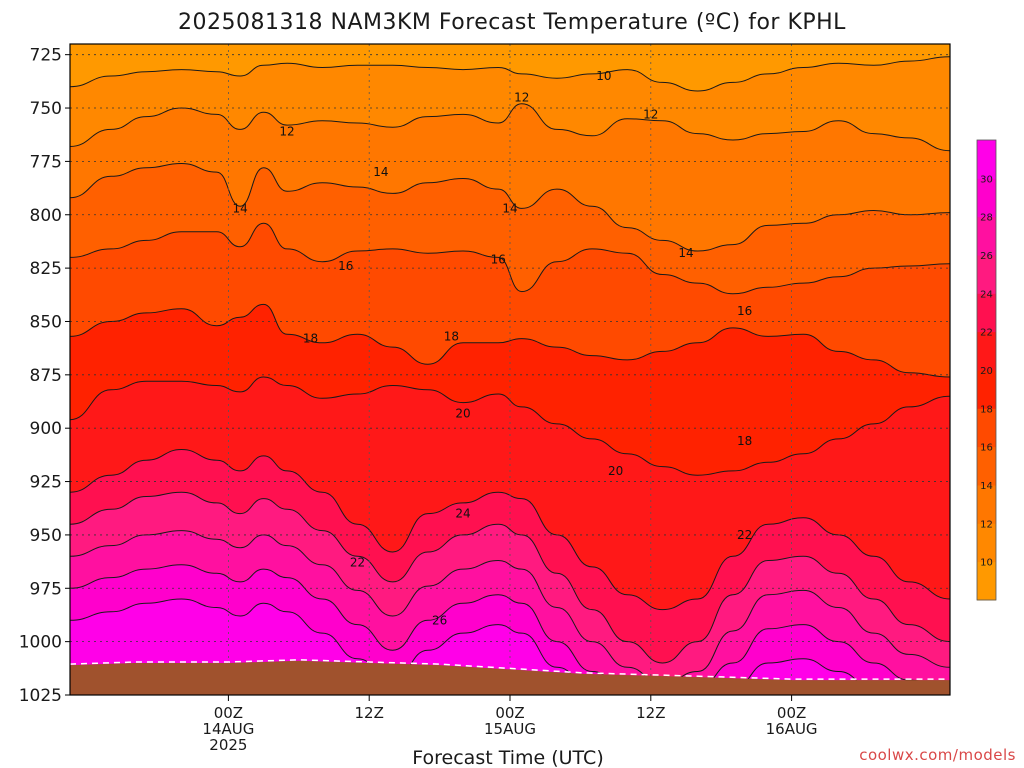 This screenshot has height=768, width=1024. Describe the element at coordinates (46, 216) in the screenshot. I see `y-tick-label: 800` at that location.